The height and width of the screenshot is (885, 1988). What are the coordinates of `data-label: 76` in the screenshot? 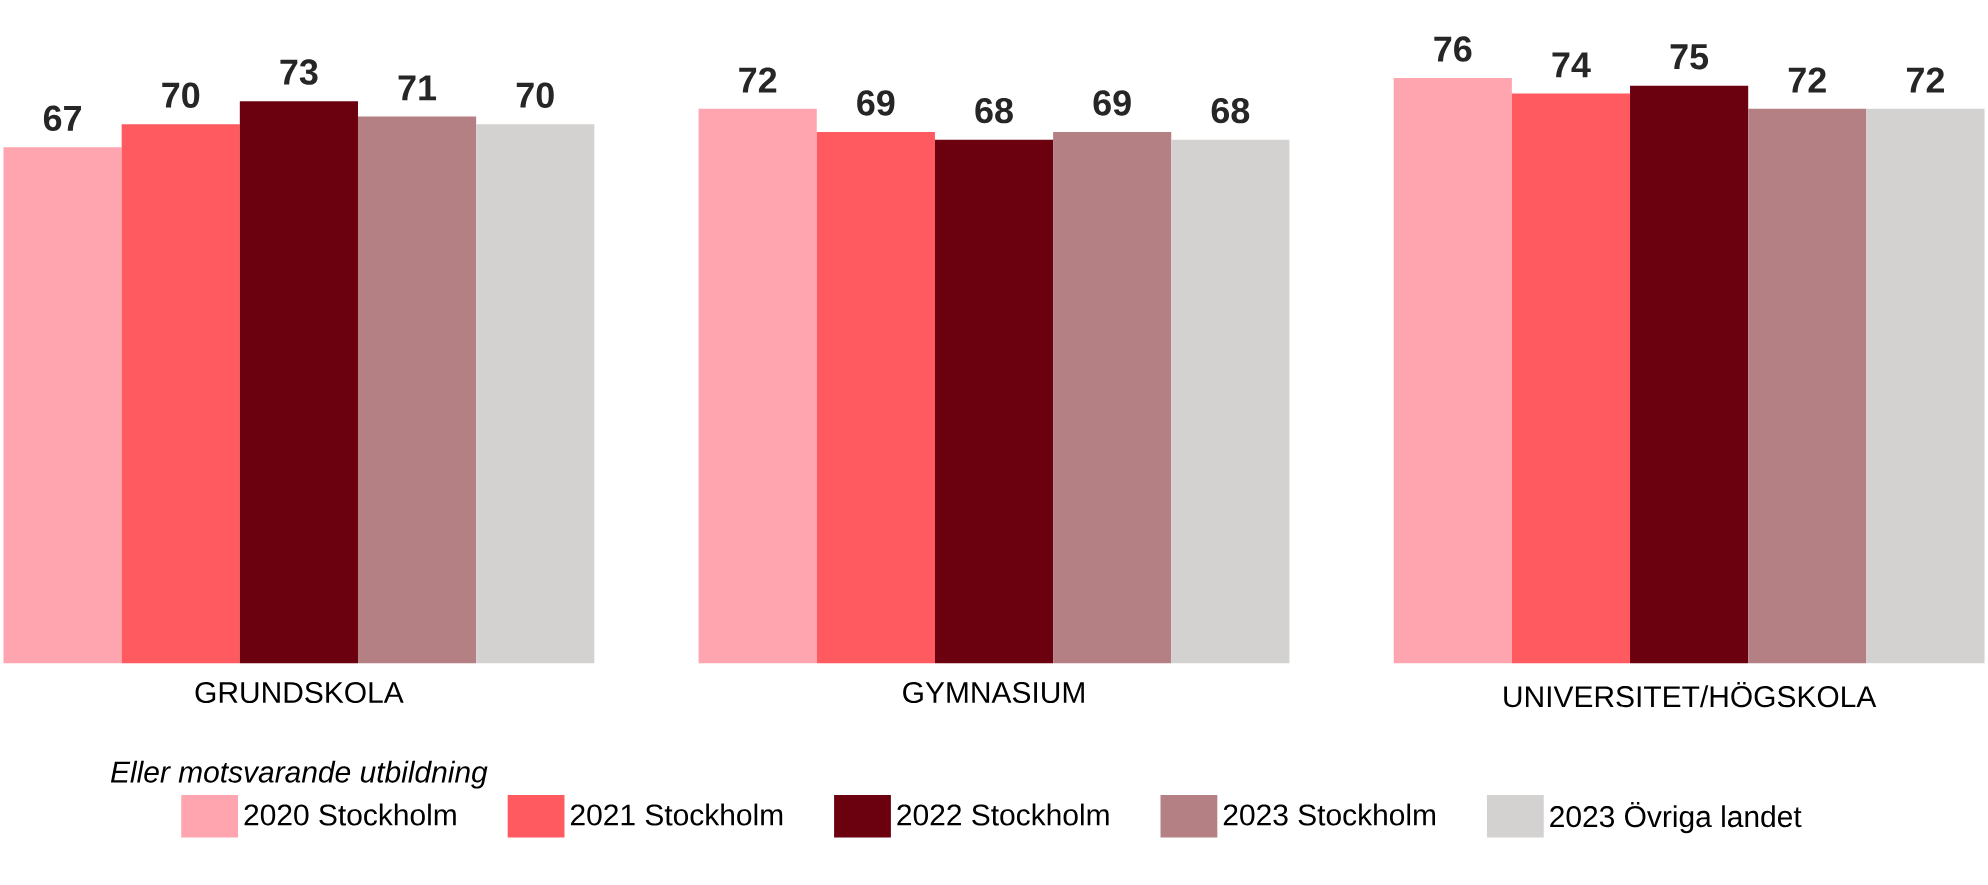 It's located at (1453, 49).